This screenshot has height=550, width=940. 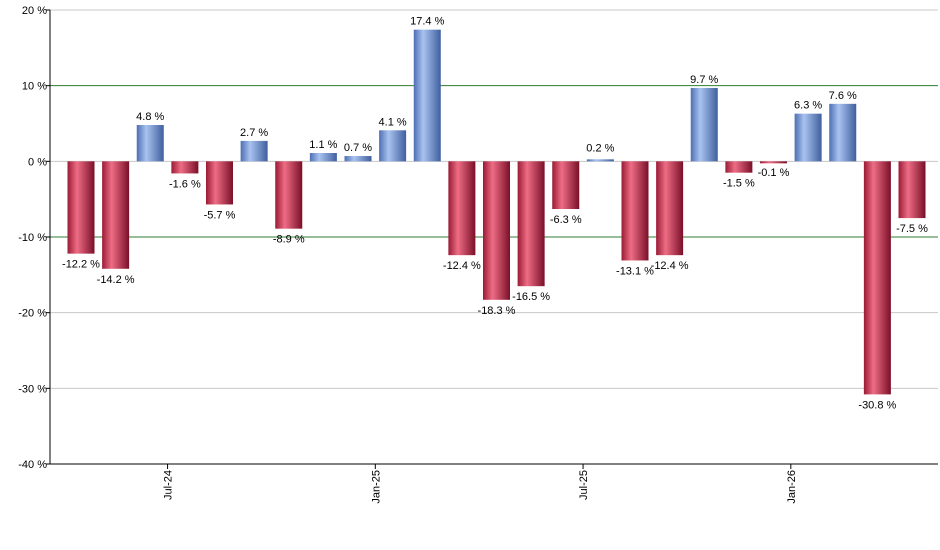 What do you see at coordinates (32, 465) in the screenshot?
I see `y-tick-label: -40 %` at bounding box center [32, 465].